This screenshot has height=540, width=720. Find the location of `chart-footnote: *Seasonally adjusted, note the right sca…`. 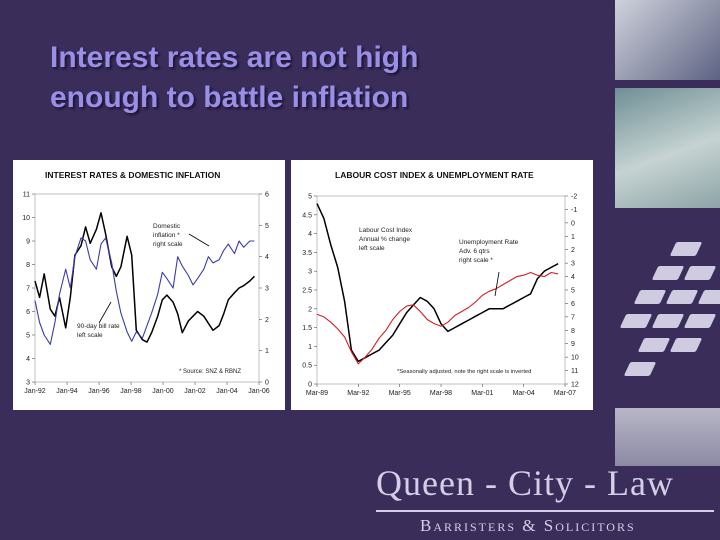

chart-footnote: *Seasonally adjusted, note the right sca… is located at coordinates (464, 372).